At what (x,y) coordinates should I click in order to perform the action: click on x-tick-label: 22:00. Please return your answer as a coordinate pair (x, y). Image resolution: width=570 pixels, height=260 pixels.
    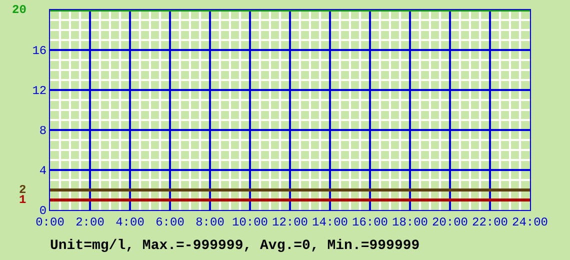
    Looking at the image, I should click on (490, 222).